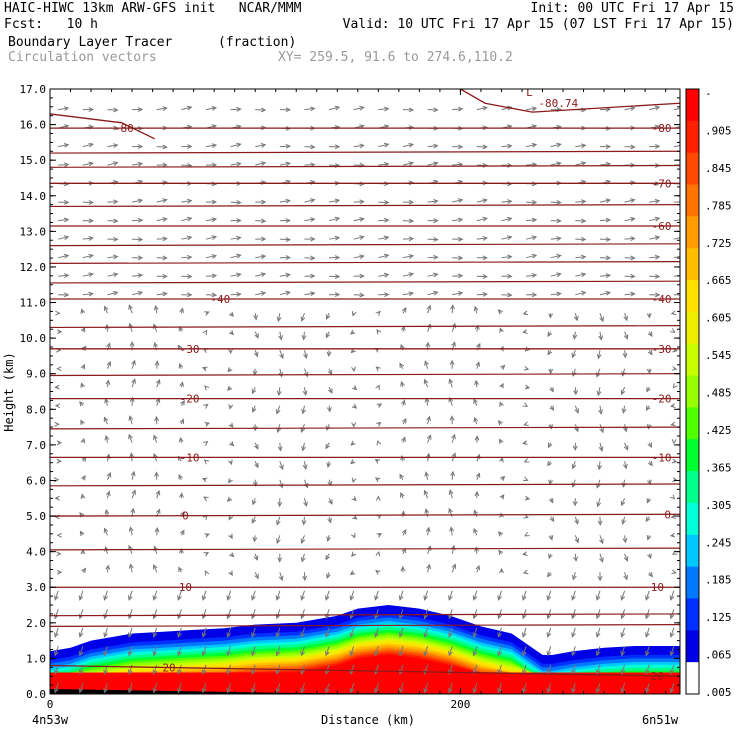 The width and height of the screenshot is (740, 740). What do you see at coordinates (190, 349) in the screenshot?
I see `contour-label: -30` at bounding box center [190, 349].